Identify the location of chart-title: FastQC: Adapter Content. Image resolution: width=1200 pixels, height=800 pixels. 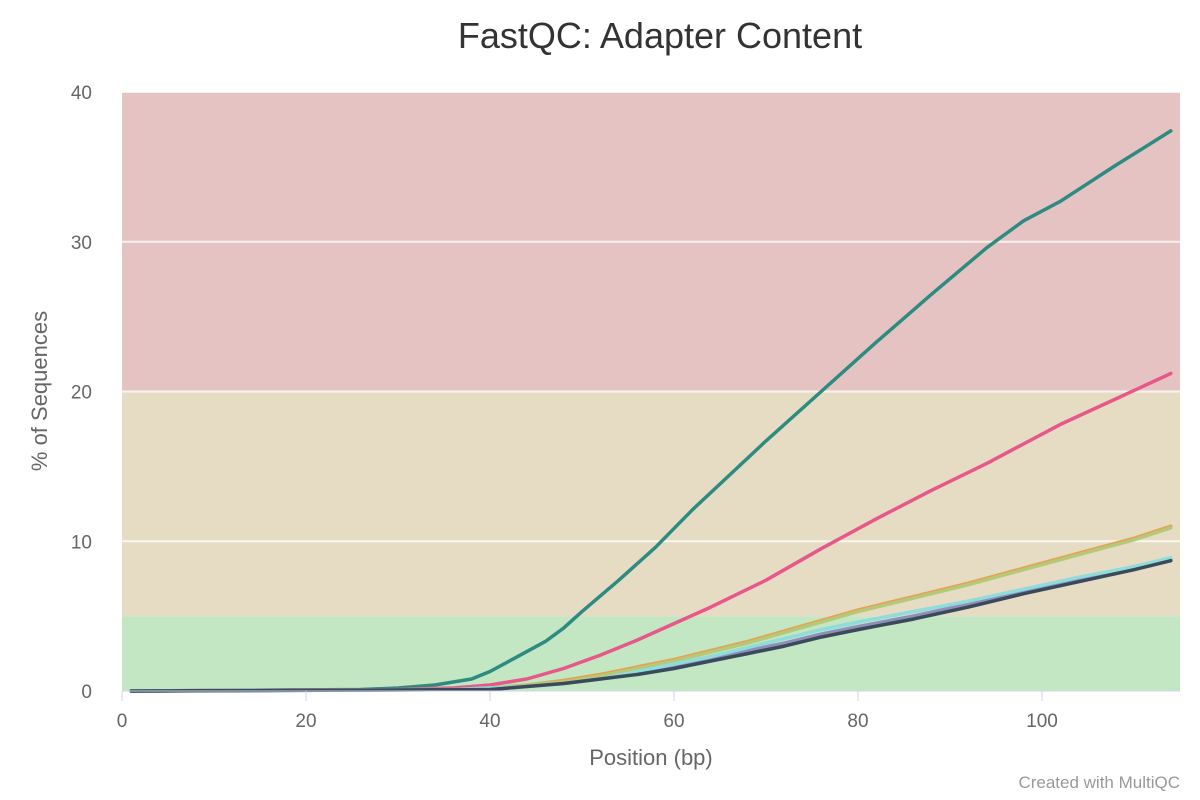
(660, 35).